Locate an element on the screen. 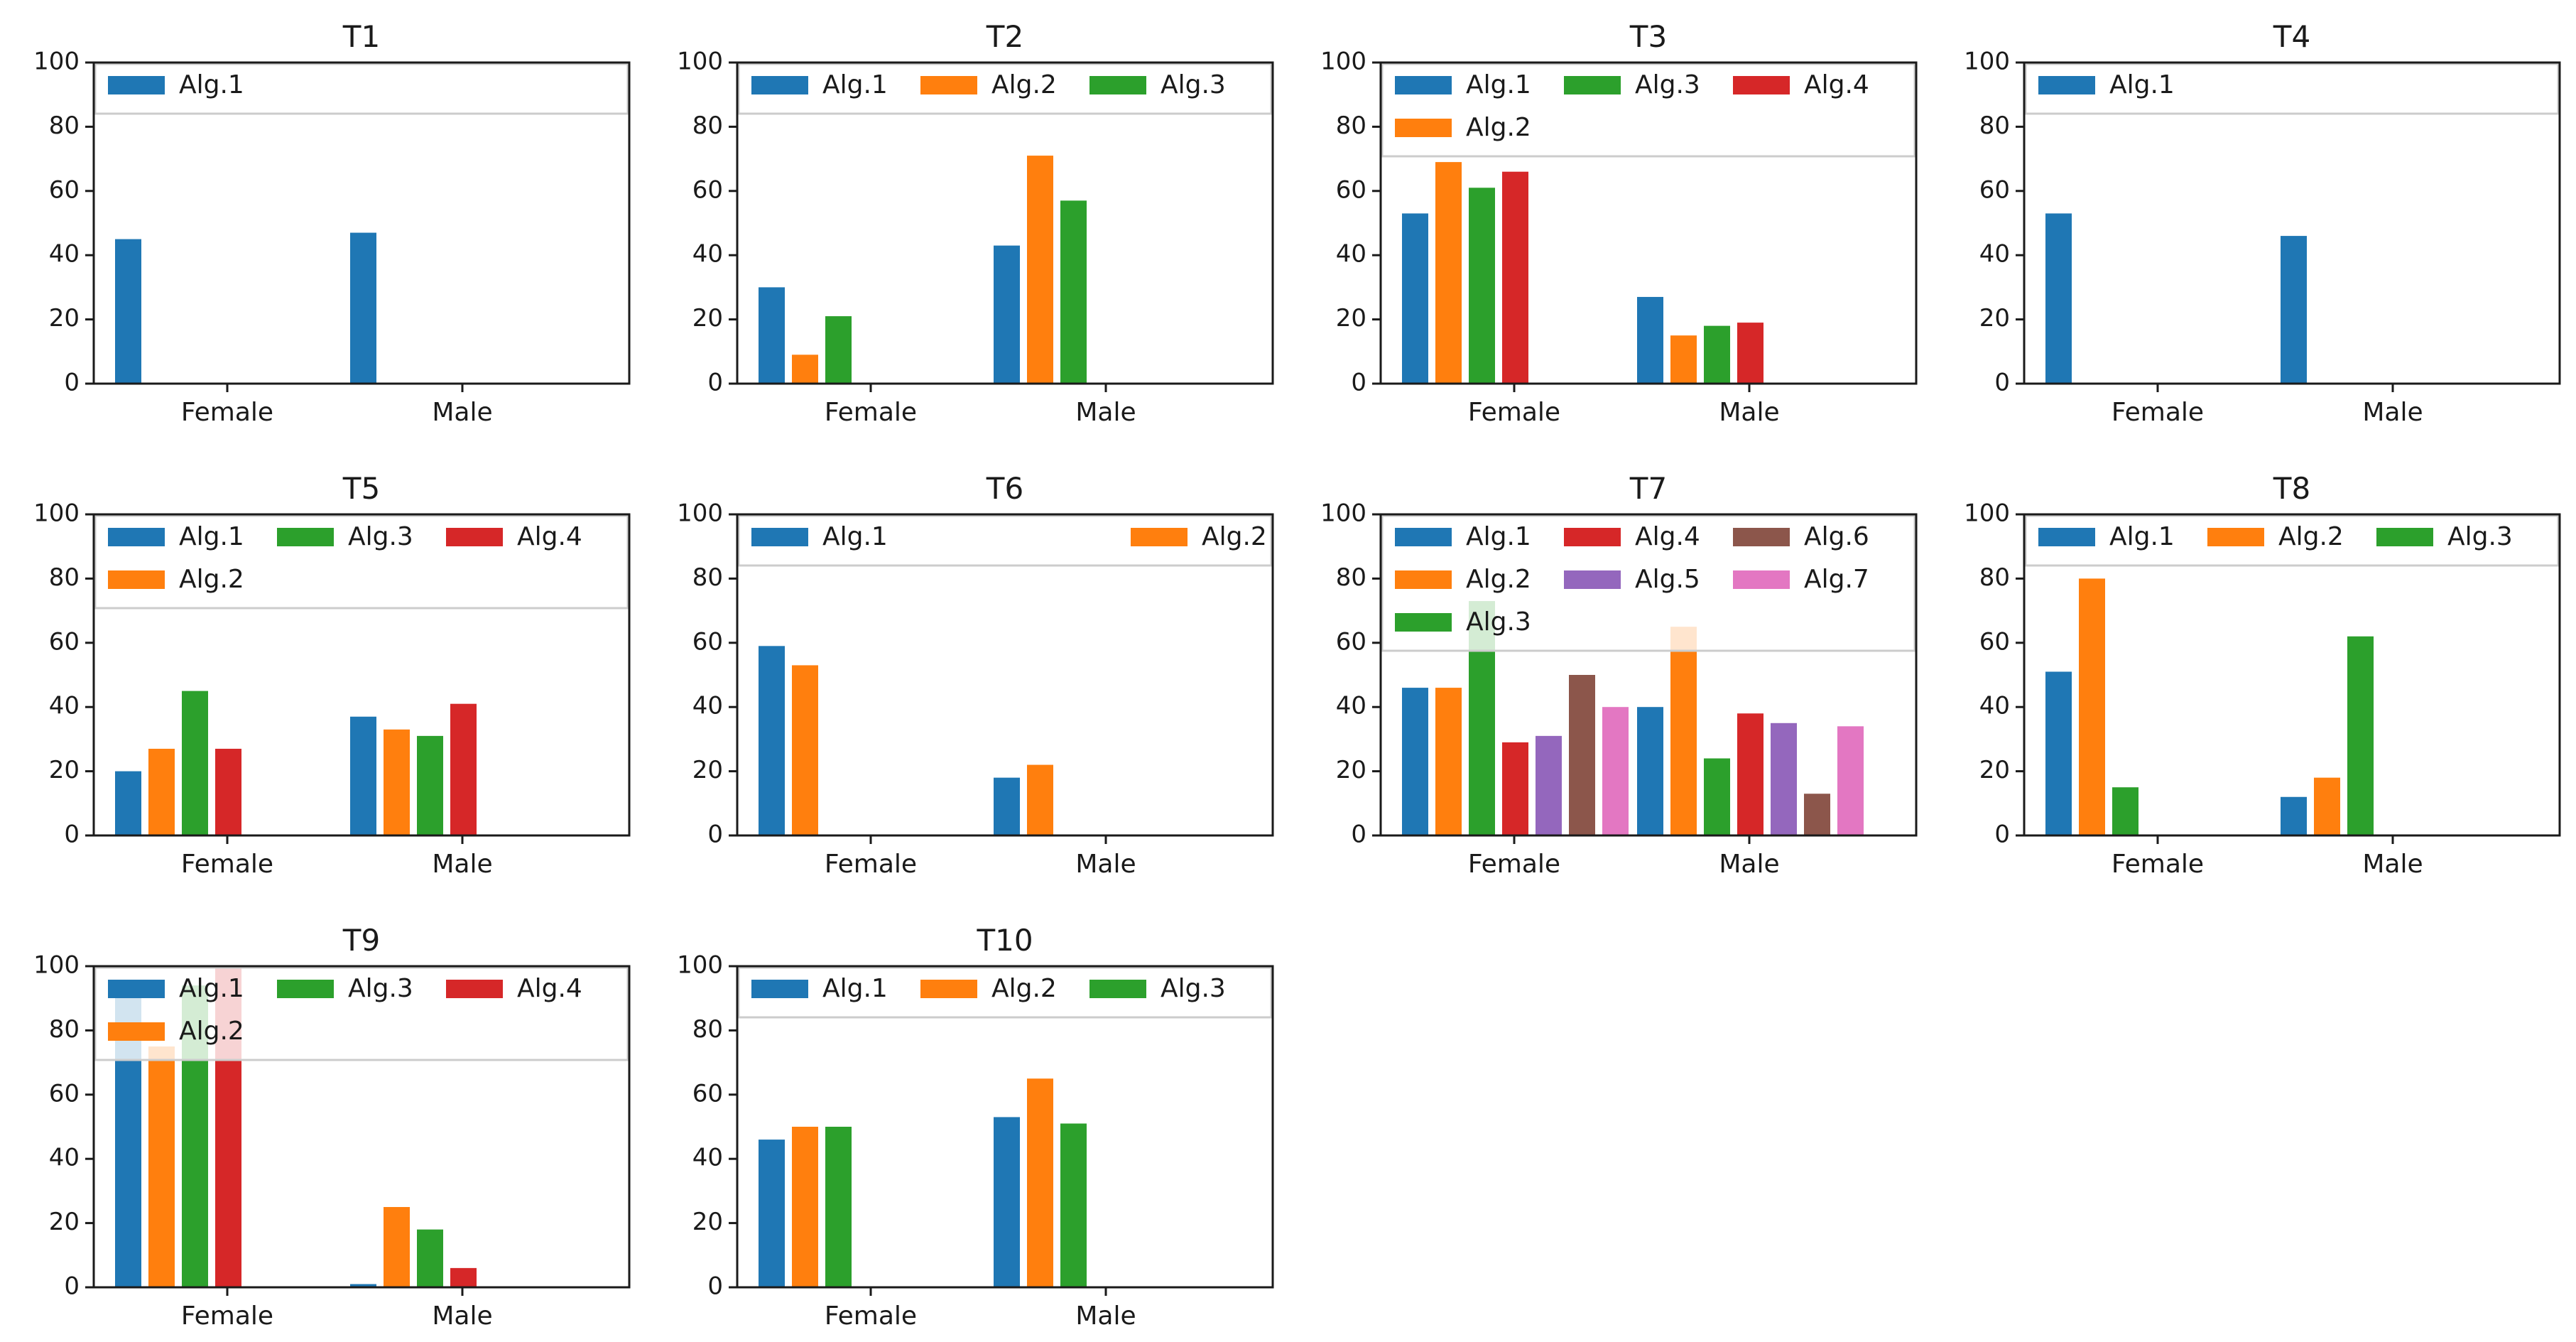 This screenshot has height=1342, width=2576. legend-swatch-alg5 is located at coordinates (1592, 580).